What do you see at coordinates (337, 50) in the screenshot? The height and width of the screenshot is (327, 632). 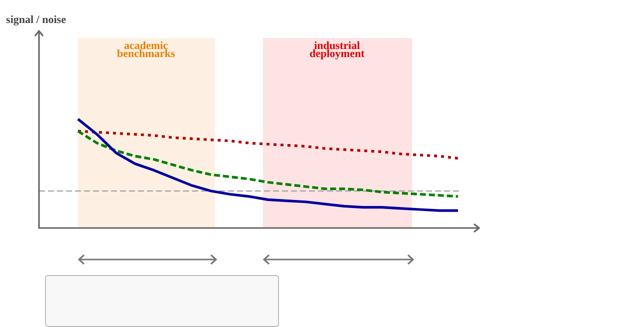 I see `text: industrial deployment` at bounding box center [337, 50].